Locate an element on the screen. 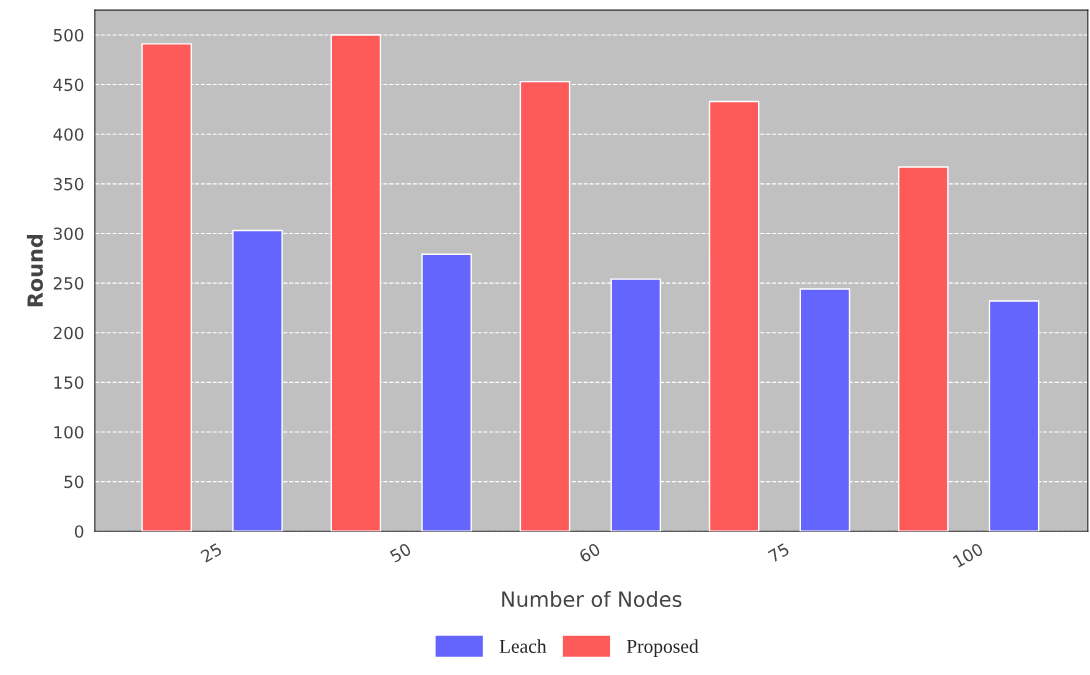 The height and width of the screenshot is (675, 1090). legend-label: Proposed is located at coordinates (662, 648).